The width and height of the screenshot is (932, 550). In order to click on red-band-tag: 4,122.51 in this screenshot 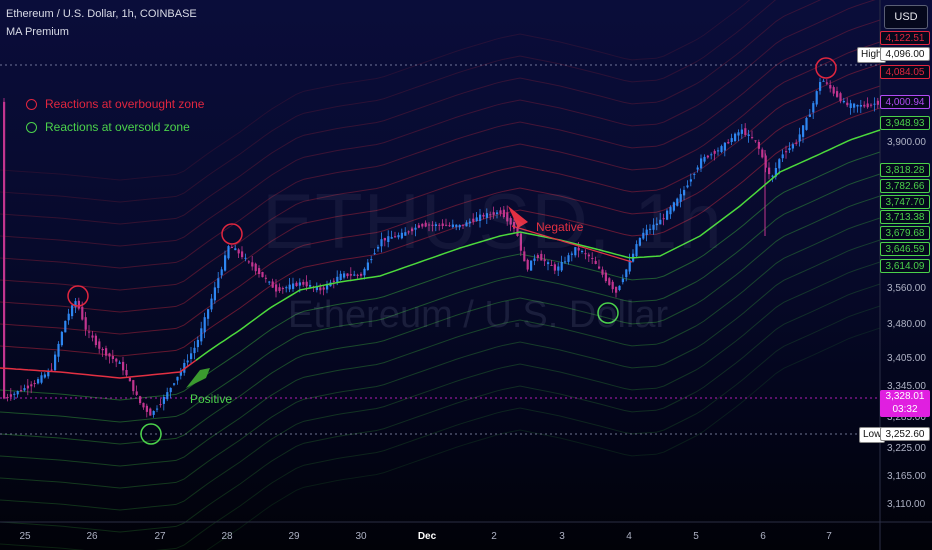, I will do `click(905, 38)`.